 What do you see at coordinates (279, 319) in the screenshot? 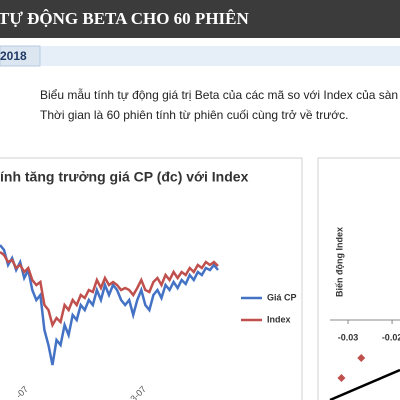
I see `legend-label: Index` at bounding box center [279, 319].